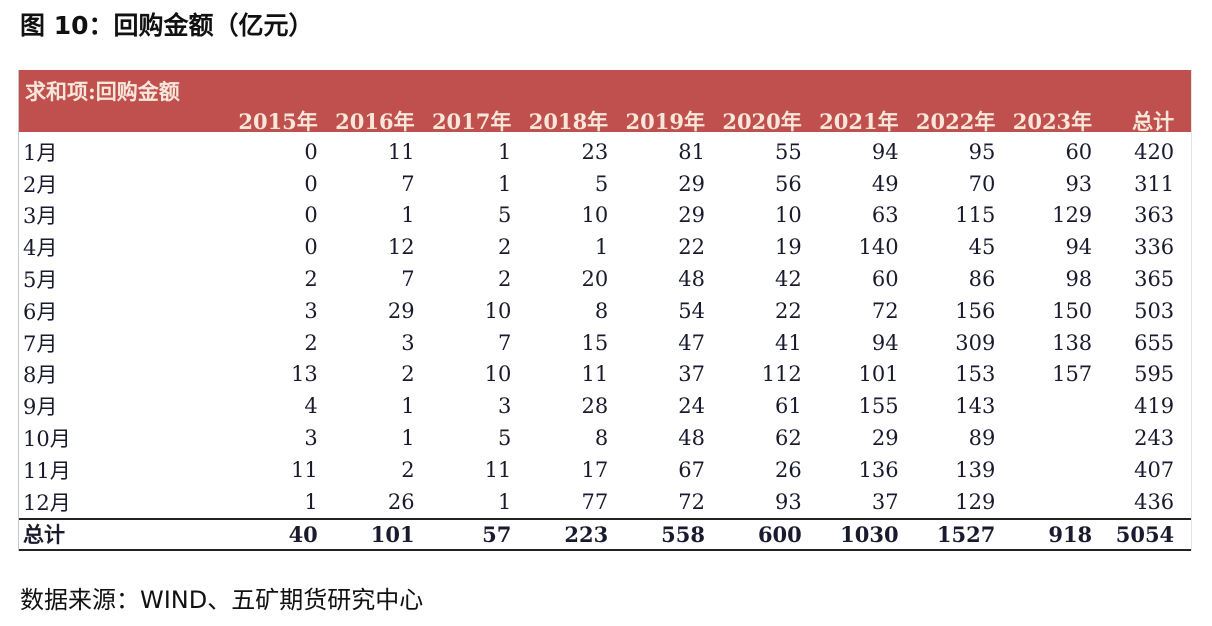 This screenshot has width=1212, height=626. Describe the element at coordinates (1154, 279) in the screenshot. I see `table-cell: 365` at that location.